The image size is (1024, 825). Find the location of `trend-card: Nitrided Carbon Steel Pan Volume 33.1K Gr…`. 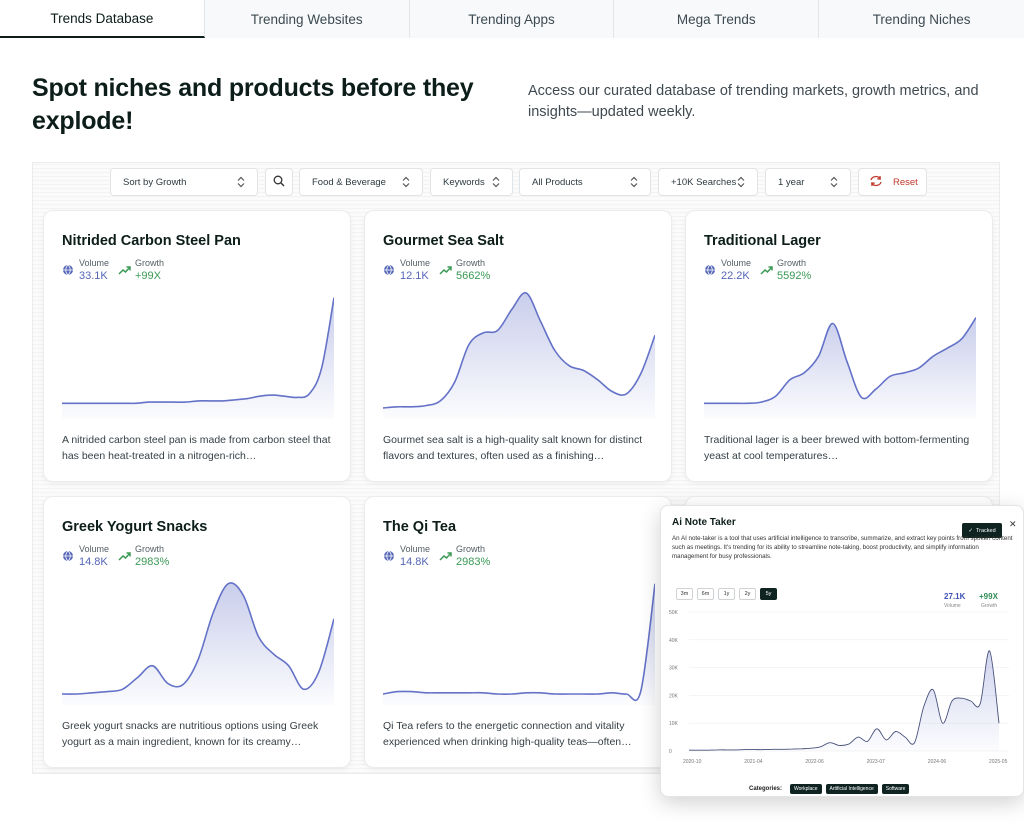

trend-card: Nitrided Carbon Steel Pan Volume 33.1K Gr… is located at coordinates (197, 346).